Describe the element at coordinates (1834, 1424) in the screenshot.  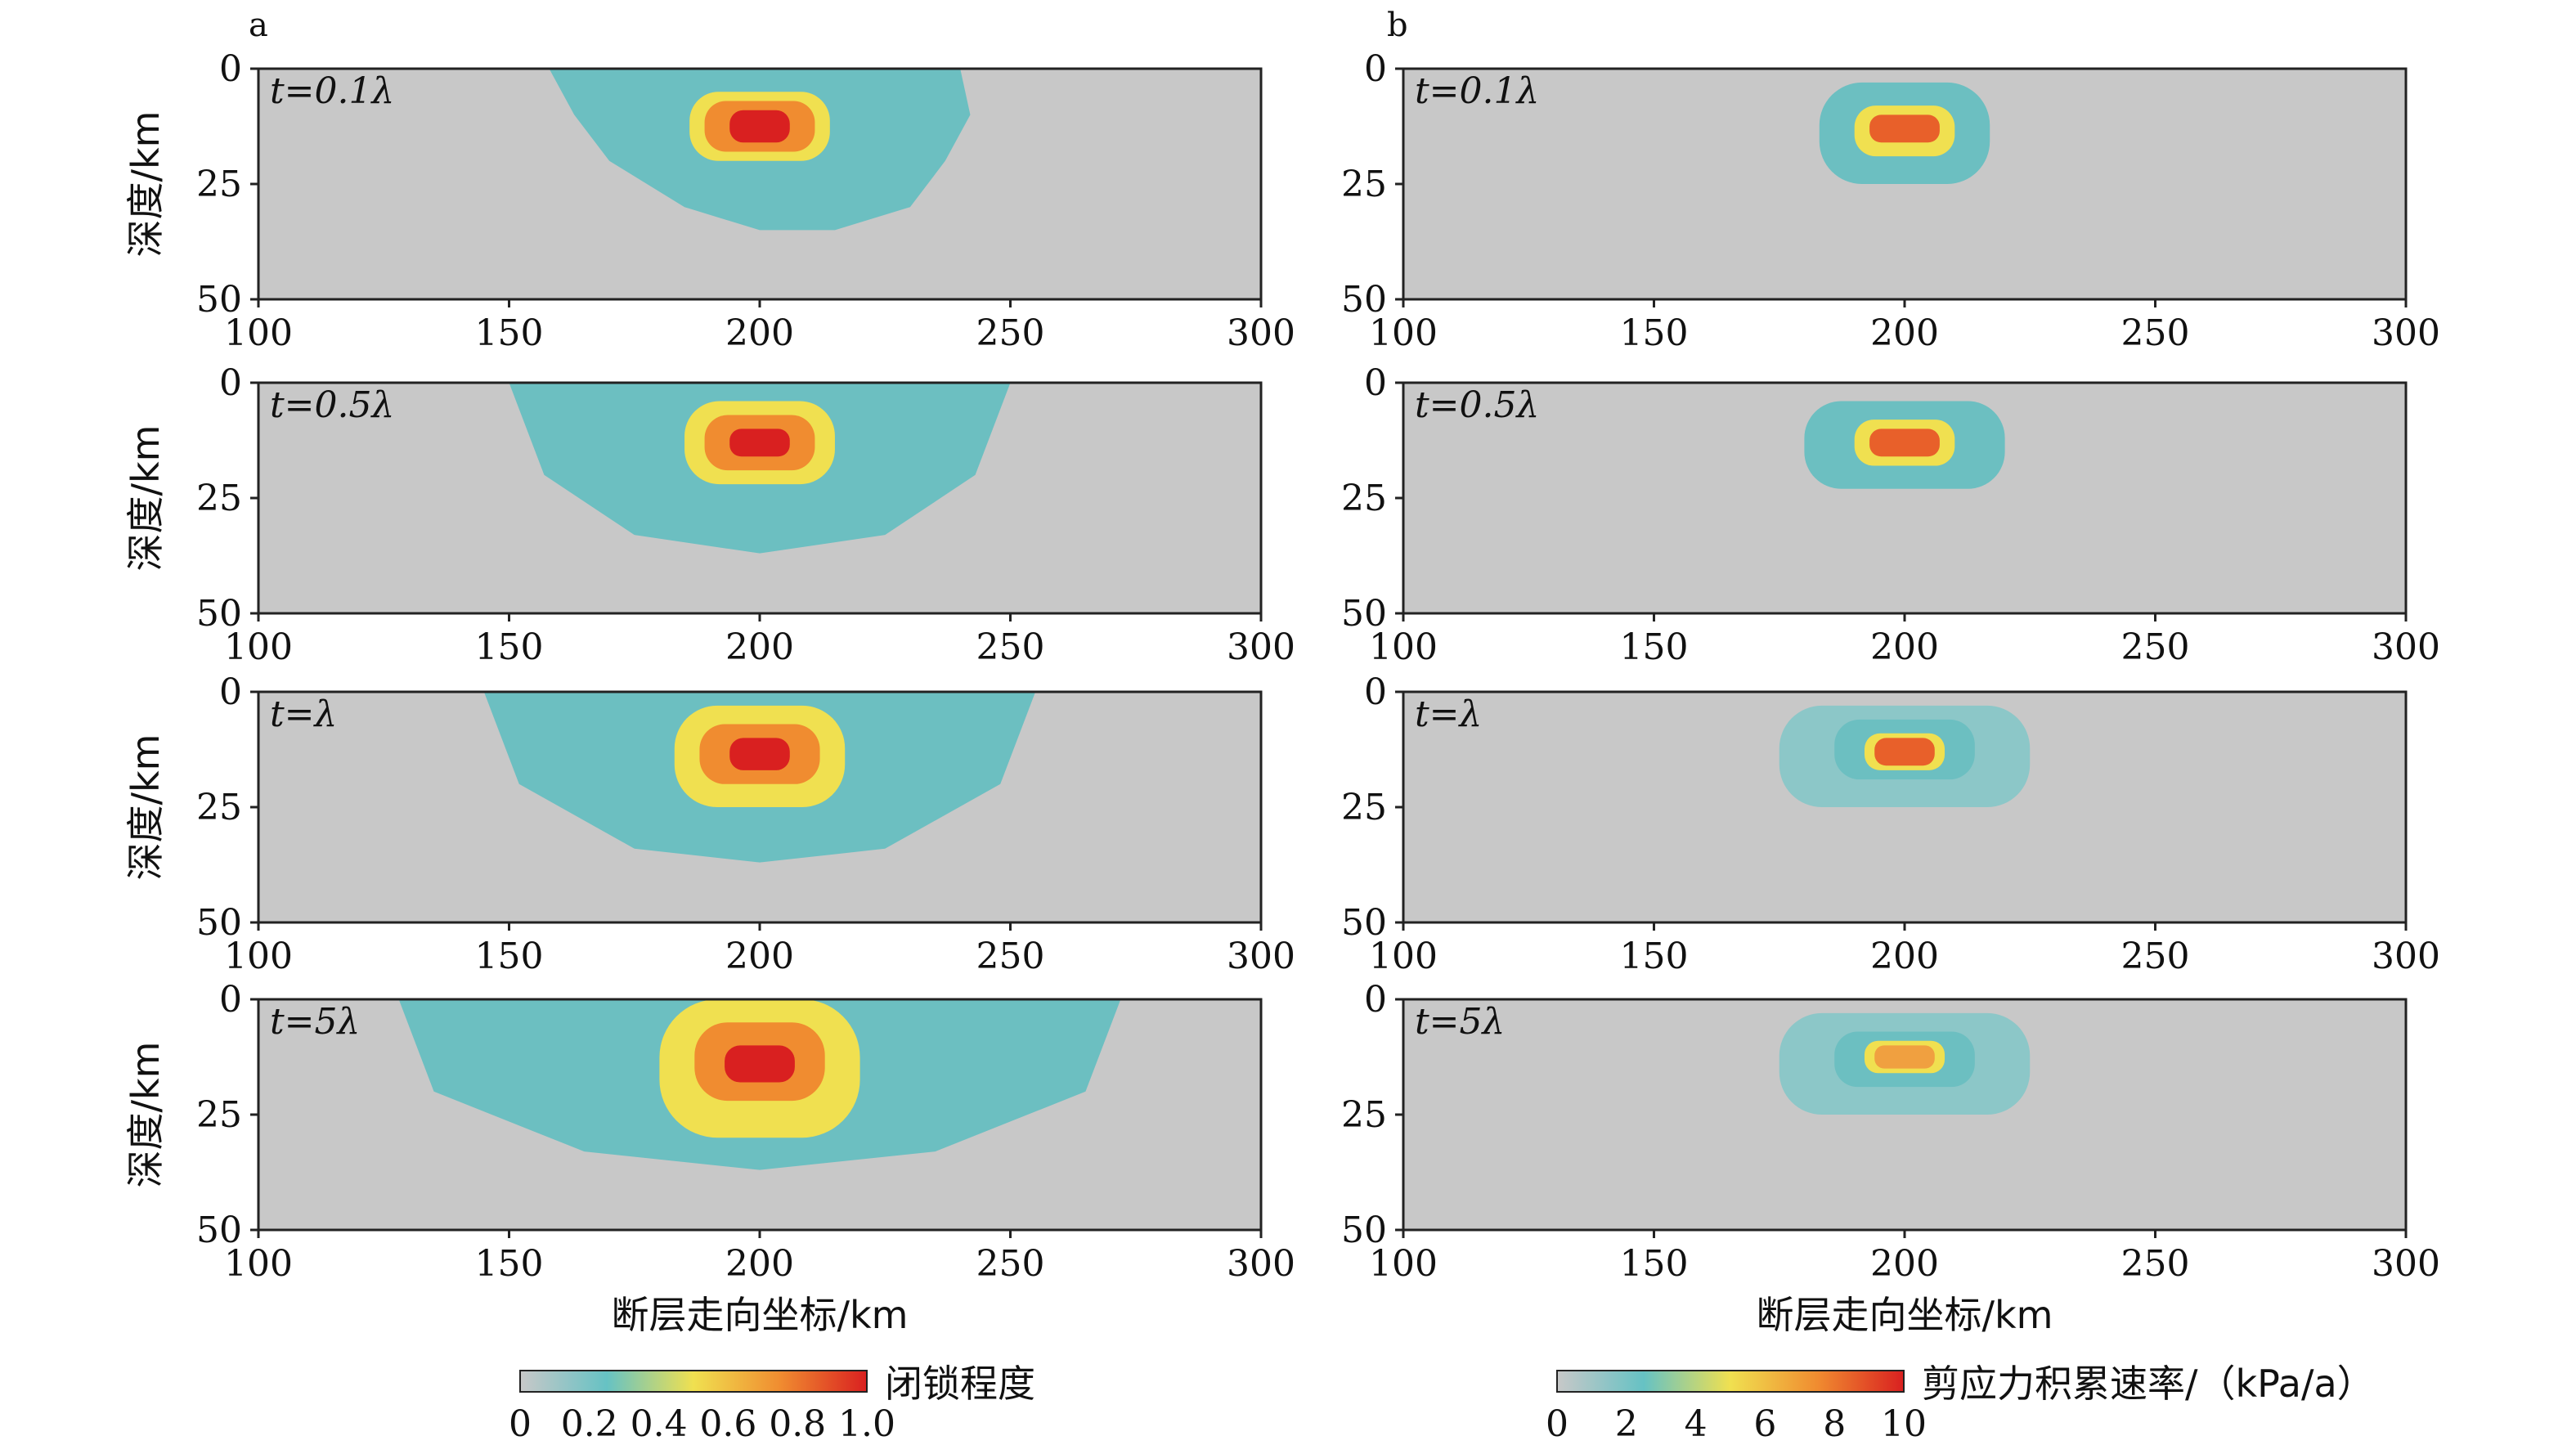
I see `colorbar-tick-label: 8` at that location.